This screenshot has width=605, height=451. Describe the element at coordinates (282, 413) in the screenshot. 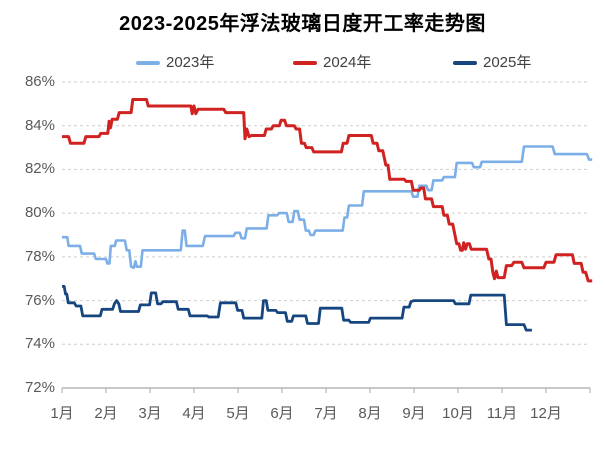

I see `x-axis-label: 6月` at that location.